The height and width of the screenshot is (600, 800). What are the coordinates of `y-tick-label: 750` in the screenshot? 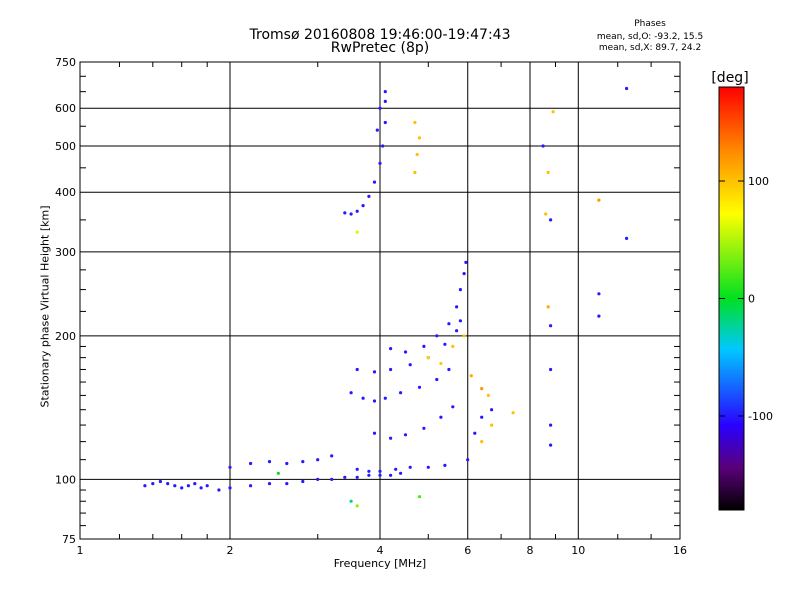 It's located at (65, 62).